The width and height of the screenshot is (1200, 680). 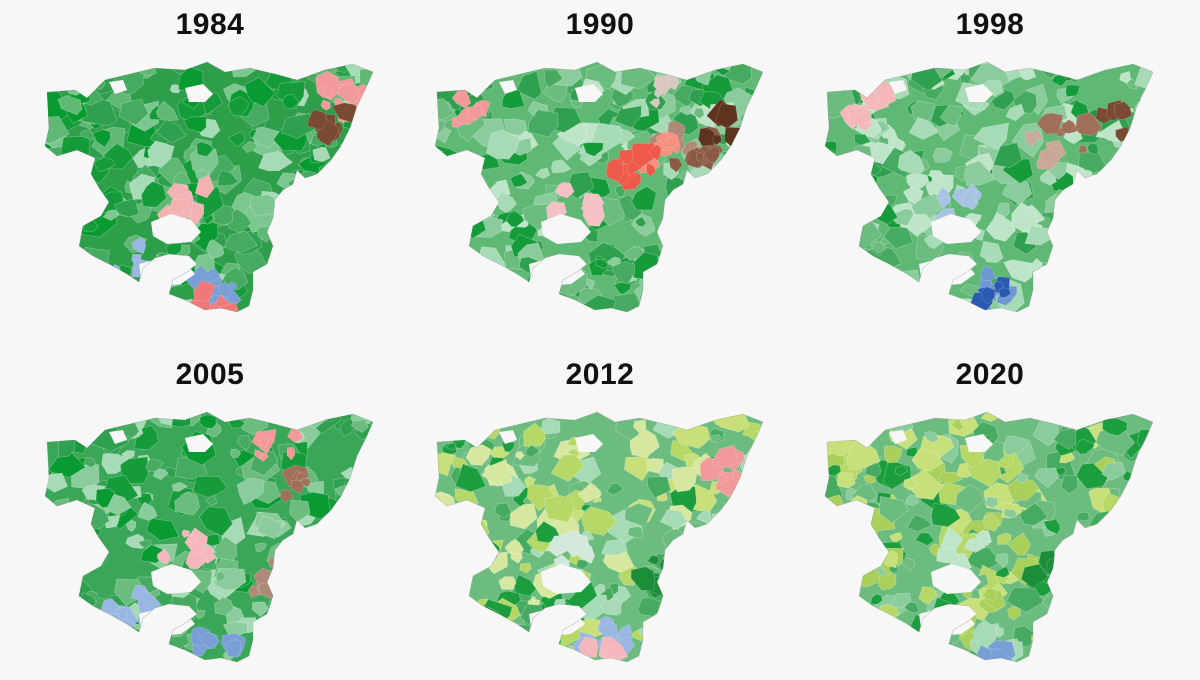 What do you see at coordinates (210, 374) in the screenshot?
I see `panel-title: 2005` at bounding box center [210, 374].